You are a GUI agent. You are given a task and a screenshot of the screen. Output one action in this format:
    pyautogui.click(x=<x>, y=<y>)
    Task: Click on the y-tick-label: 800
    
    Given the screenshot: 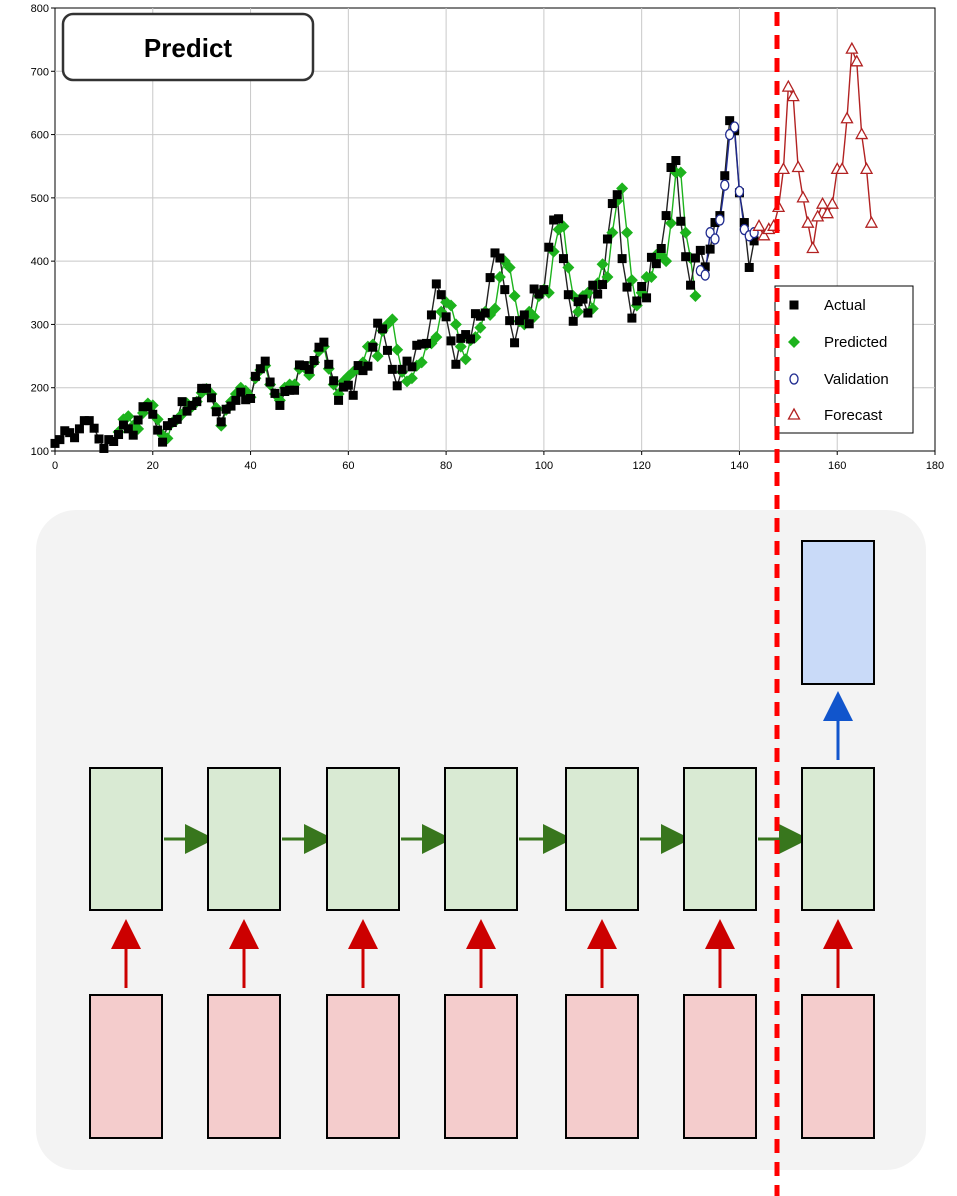 What is the action you would take?
    pyautogui.click(x=40, y=9)
    